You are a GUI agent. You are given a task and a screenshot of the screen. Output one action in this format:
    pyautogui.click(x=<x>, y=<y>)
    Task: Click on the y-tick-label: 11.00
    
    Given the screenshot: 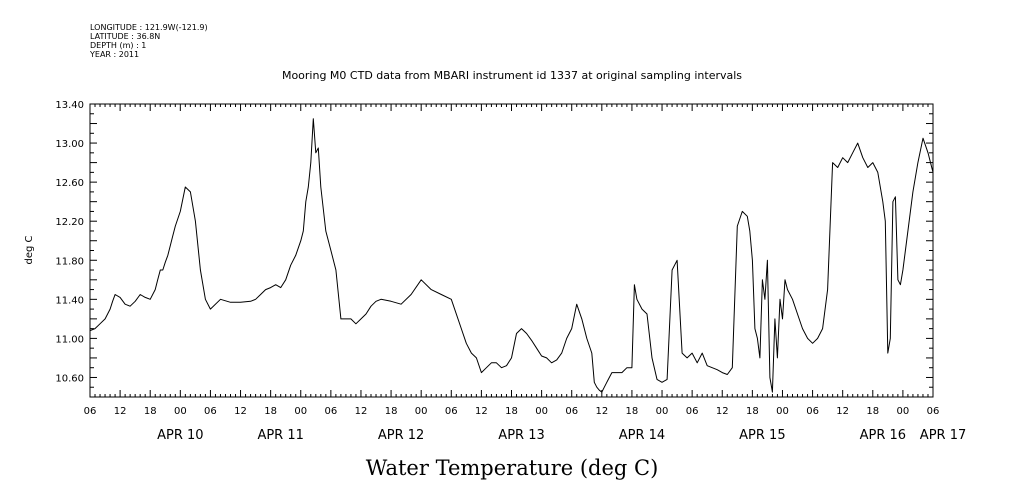 What is the action you would take?
    pyautogui.click(x=69, y=339)
    